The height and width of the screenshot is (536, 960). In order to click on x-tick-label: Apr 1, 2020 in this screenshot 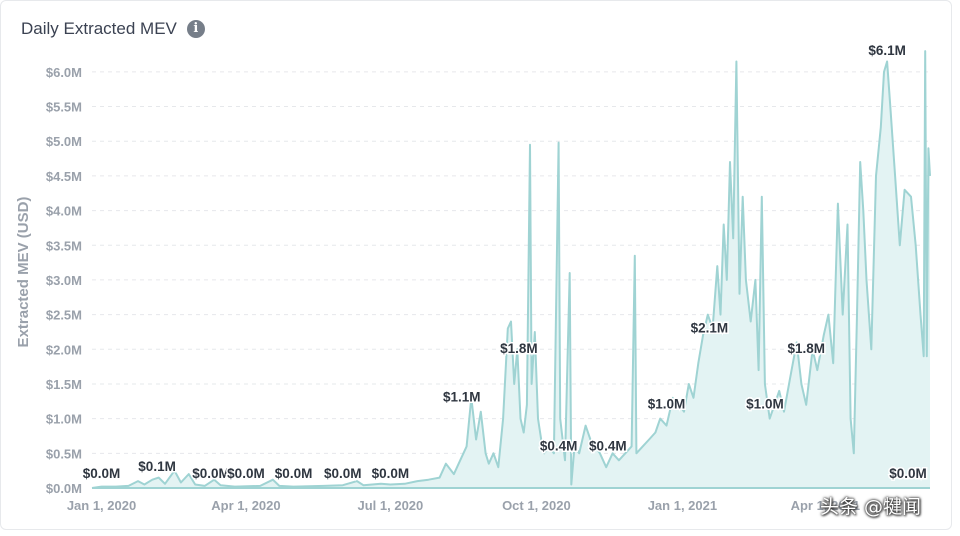, I will do `click(245, 505)`.